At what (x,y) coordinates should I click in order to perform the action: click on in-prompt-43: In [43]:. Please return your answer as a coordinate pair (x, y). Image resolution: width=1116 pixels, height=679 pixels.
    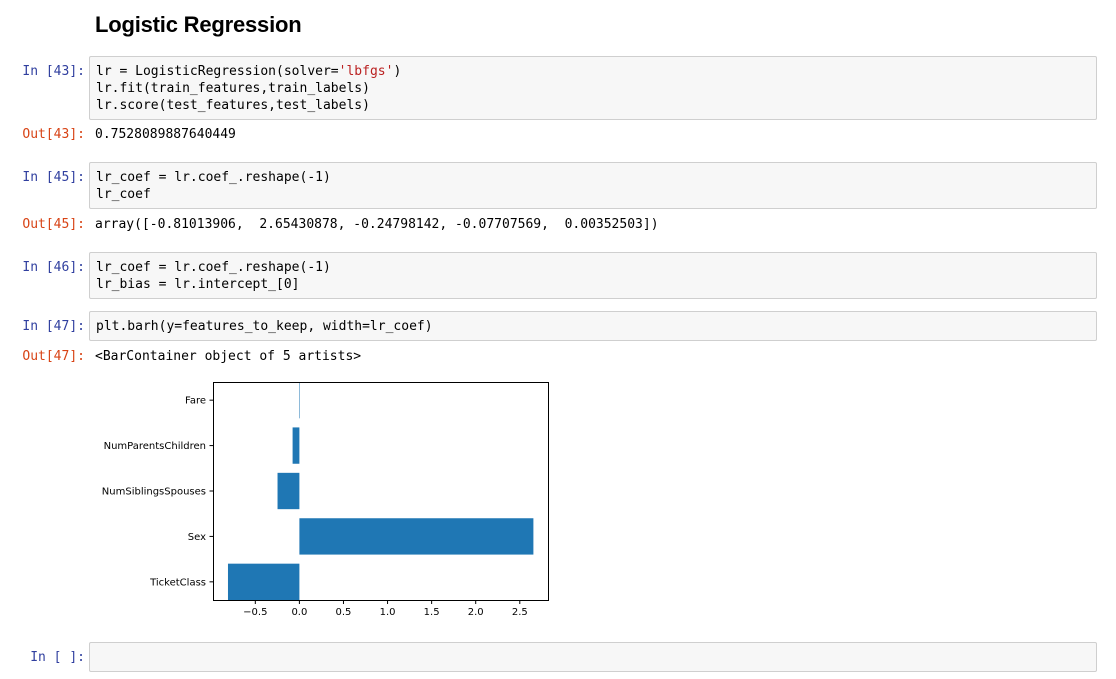
    Looking at the image, I should click on (53, 71).